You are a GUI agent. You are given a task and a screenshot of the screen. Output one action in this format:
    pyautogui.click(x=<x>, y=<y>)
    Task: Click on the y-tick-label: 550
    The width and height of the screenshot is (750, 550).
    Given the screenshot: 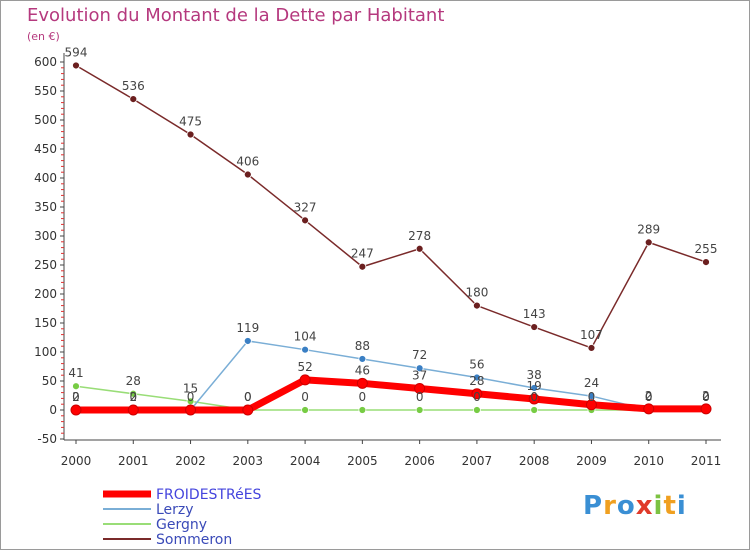 What is the action you would take?
    pyautogui.click(x=45, y=91)
    